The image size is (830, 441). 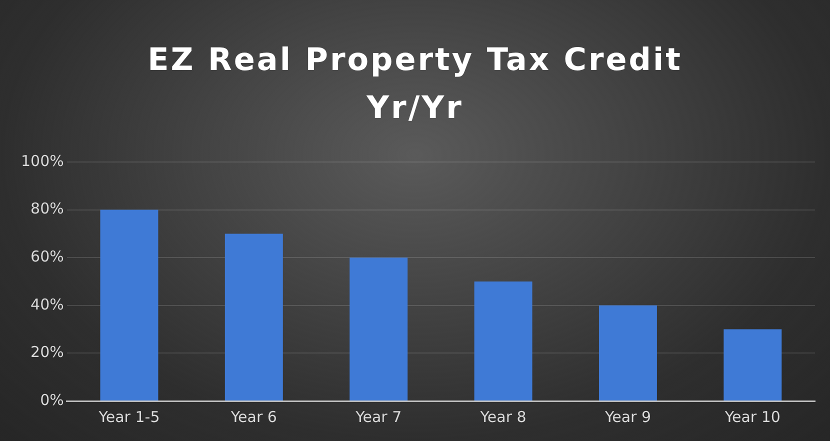 What do you see at coordinates (415, 84) in the screenshot?
I see `chart-title: EZ Real Property Tax Credit Yr/Yr` at bounding box center [415, 84].